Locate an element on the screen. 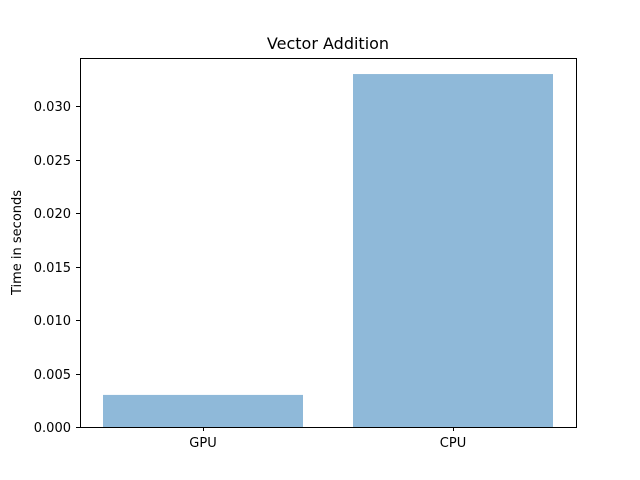 Image resolution: width=640 pixels, height=480 pixels. y-tick-label: 0.025 is located at coordinates (52, 161).